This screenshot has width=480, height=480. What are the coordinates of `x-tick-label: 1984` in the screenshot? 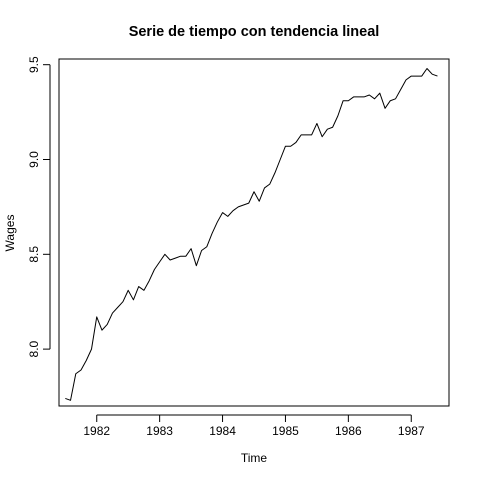 It's located at (222, 431).